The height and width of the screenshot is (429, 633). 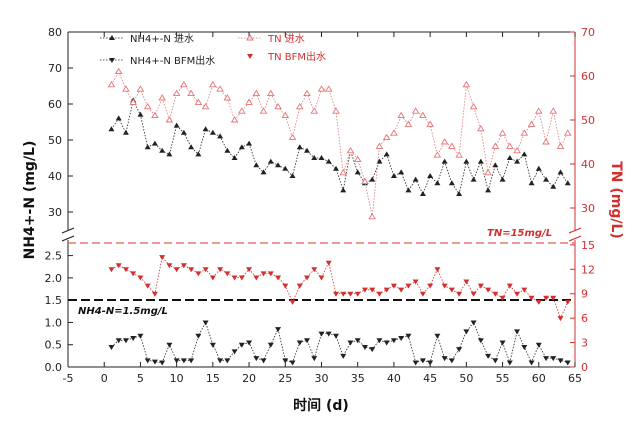 What do you see at coordinates (249, 378) in the screenshot?
I see `x-tick-label: 20` at bounding box center [249, 378].